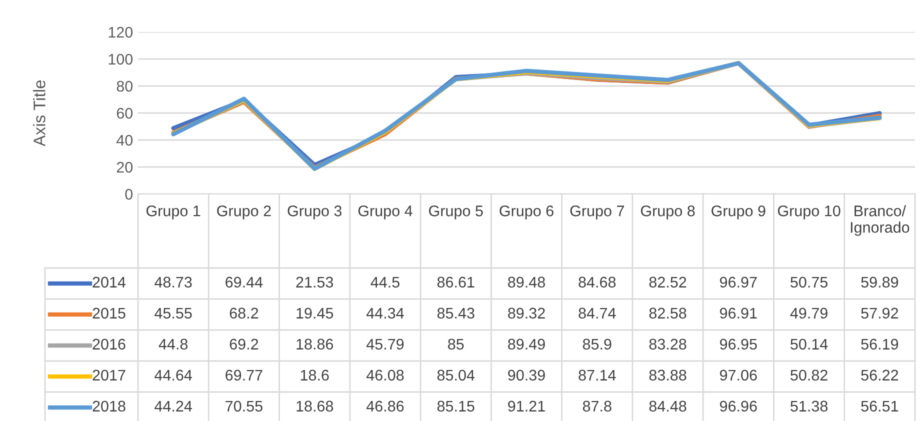 This screenshot has height=421, width=922. What do you see at coordinates (526, 406) in the screenshot?
I see `data-label: 91.21` at bounding box center [526, 406].